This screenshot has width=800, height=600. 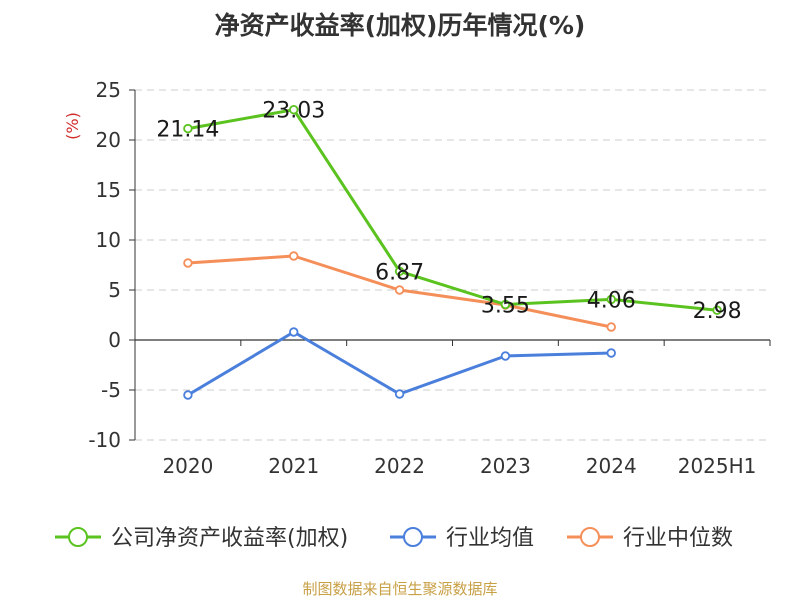 What do you see at coordinates (400, 25) in the screenshot?
I see `chart-title: 净资产收益率(加权)历年情况(%)` at bounding box center [400, 25].